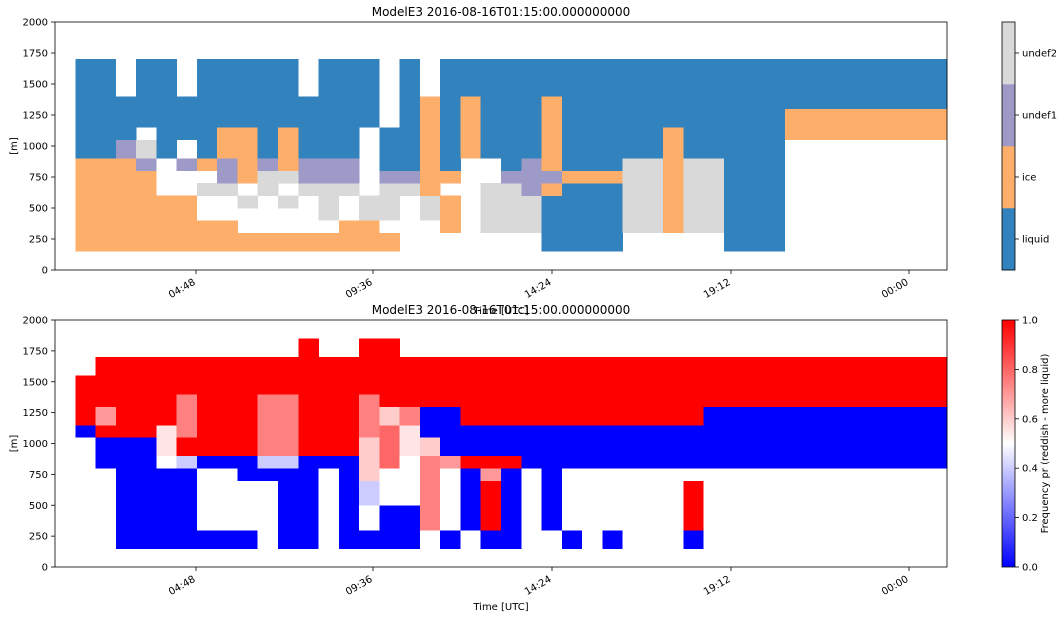 The height and width of the screenshot is (618, 1064). Describe the element at coordinates (895, 586) in the screenshot. I see `x-tick-label: 00:00` at that location.